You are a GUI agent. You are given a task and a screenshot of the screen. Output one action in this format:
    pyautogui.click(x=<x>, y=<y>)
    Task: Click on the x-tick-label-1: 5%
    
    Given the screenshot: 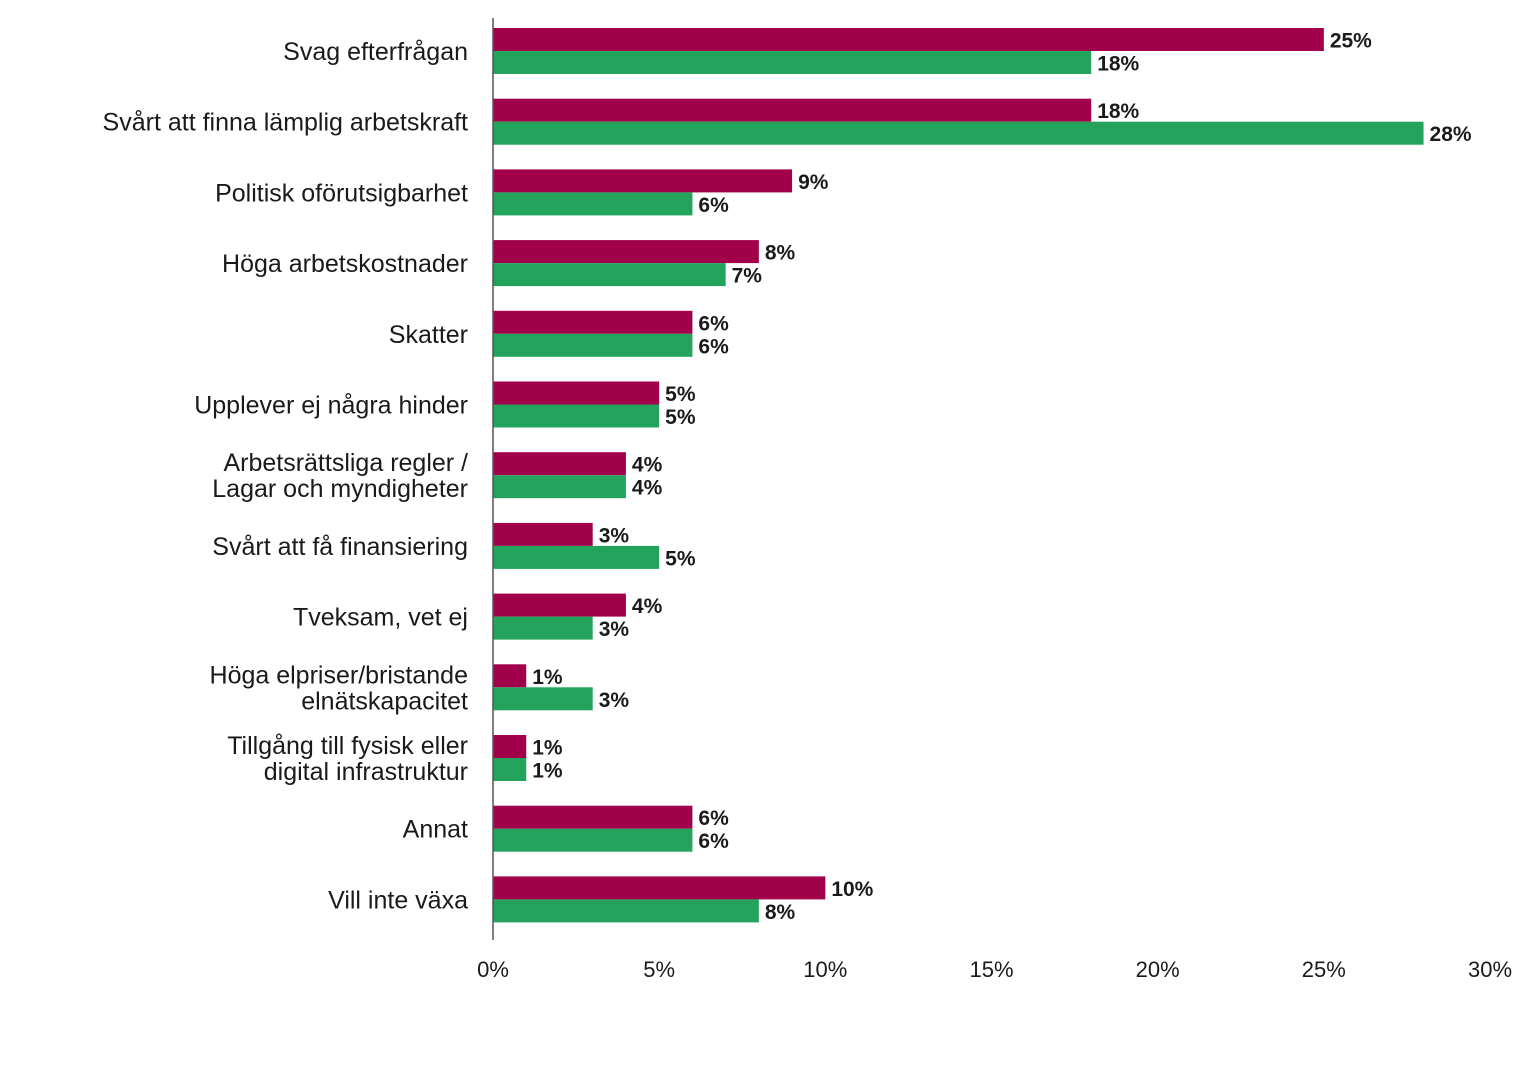 What is the action you would take?
    pyautogui.click(x=659, y=969)
    